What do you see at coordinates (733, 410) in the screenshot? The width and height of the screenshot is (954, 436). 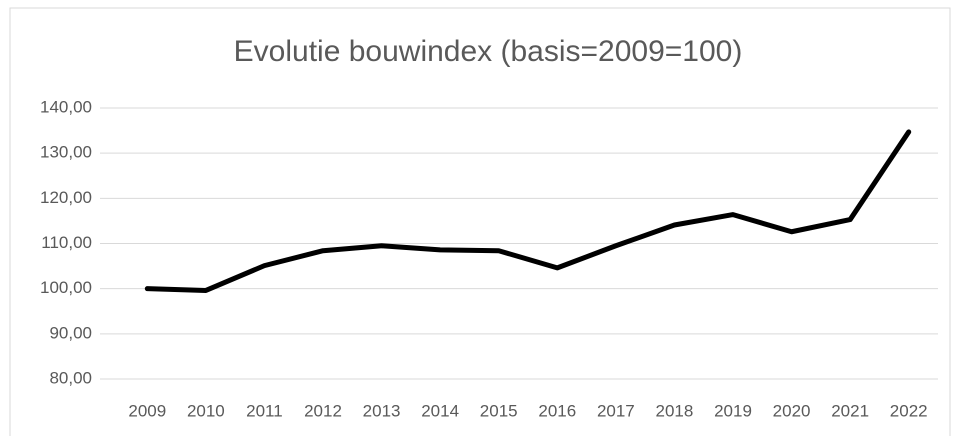 I see `x-tick-label: 2019` at bounding box center [733, 410].